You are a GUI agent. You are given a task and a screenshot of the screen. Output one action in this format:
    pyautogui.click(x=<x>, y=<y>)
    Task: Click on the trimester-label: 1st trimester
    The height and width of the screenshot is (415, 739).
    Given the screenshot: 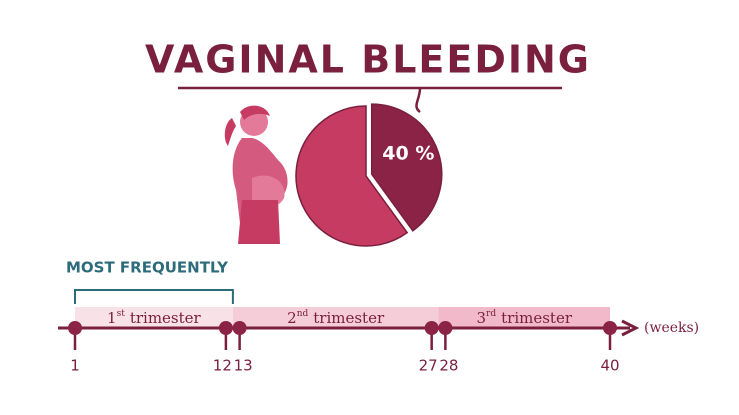 What is the action you would take?
    pyautogui.click(x=154, y=318)
    